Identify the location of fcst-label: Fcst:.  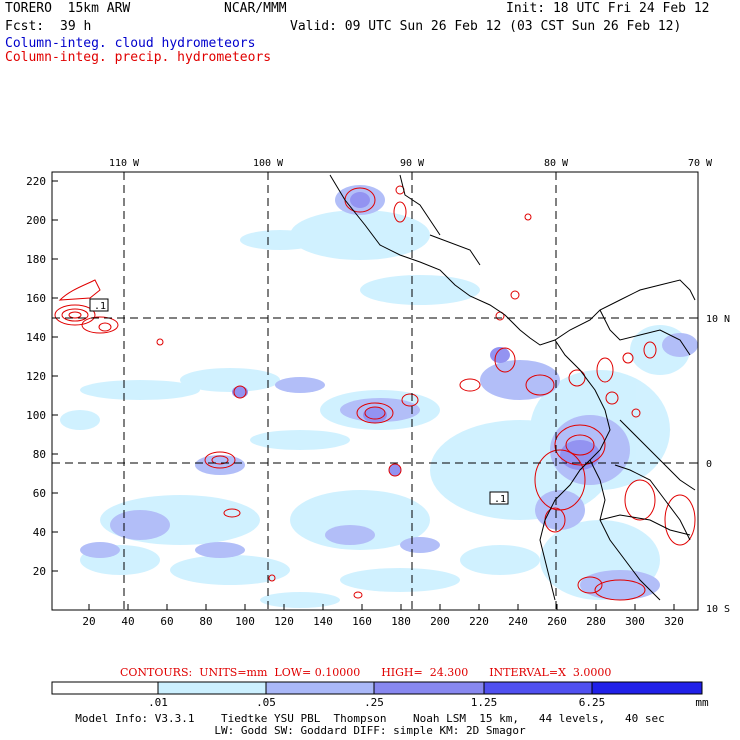
(25, 26).